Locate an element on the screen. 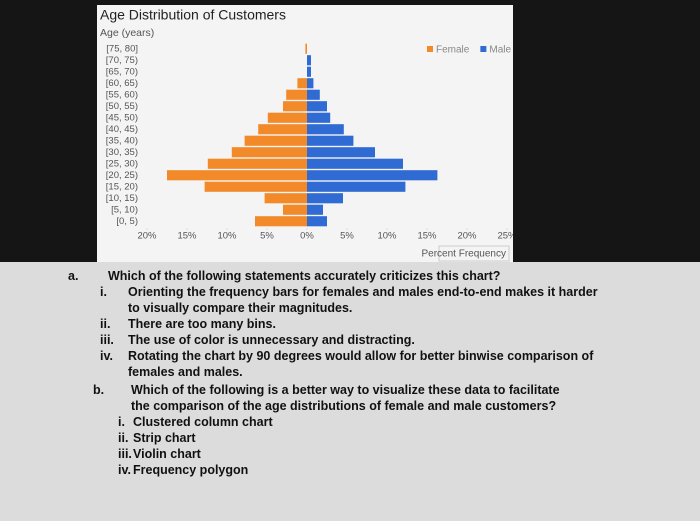 This screenshot has width=700, height=521. option: ii. Strip chart is located at coordinates (350, 438).